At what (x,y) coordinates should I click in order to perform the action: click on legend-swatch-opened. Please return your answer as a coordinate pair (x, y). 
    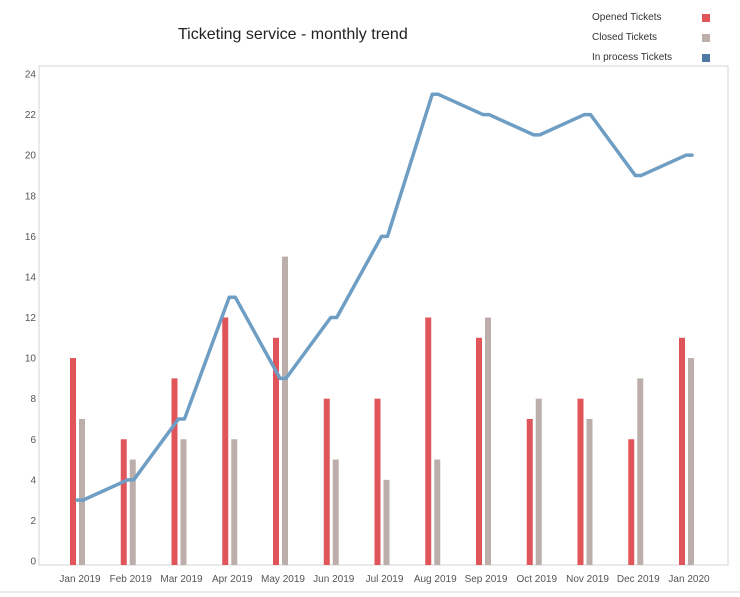
    Looking at the image, I should click on (706, 18).